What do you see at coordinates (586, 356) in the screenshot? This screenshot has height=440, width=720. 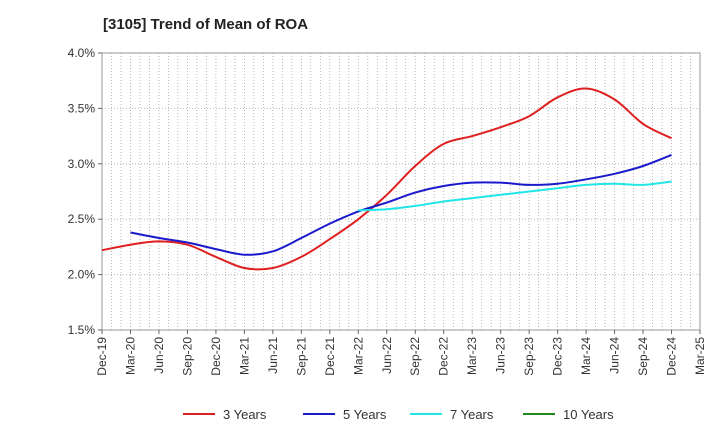 I see `x-tick-label: Mar-24` at bounding box center [586, 356].